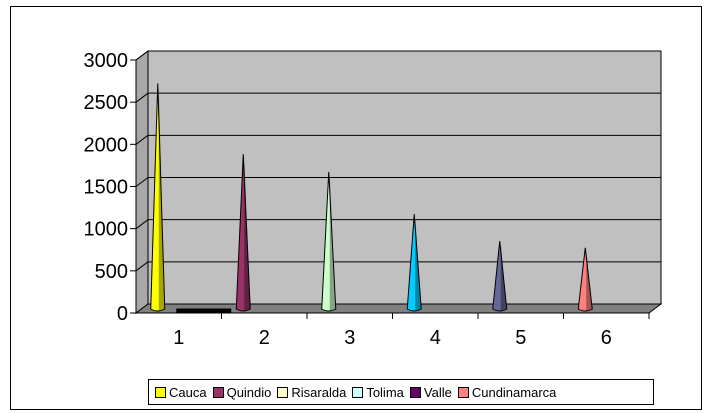  I want to click on legend-item-valle: Valle, so click(430, 392).